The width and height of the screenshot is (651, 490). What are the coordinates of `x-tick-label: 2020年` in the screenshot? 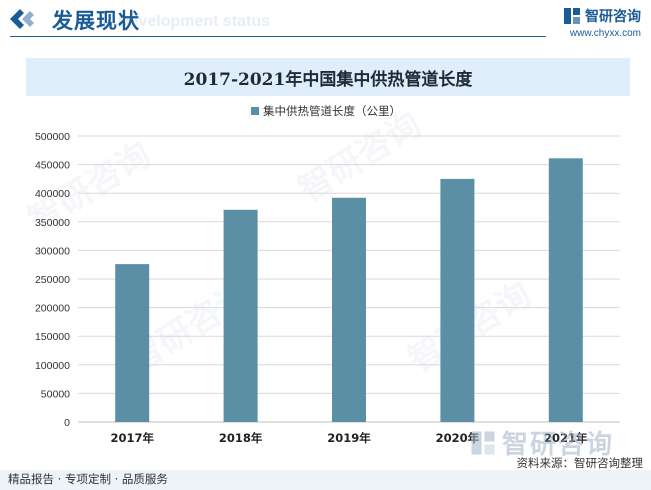 It's located at (458, 438).